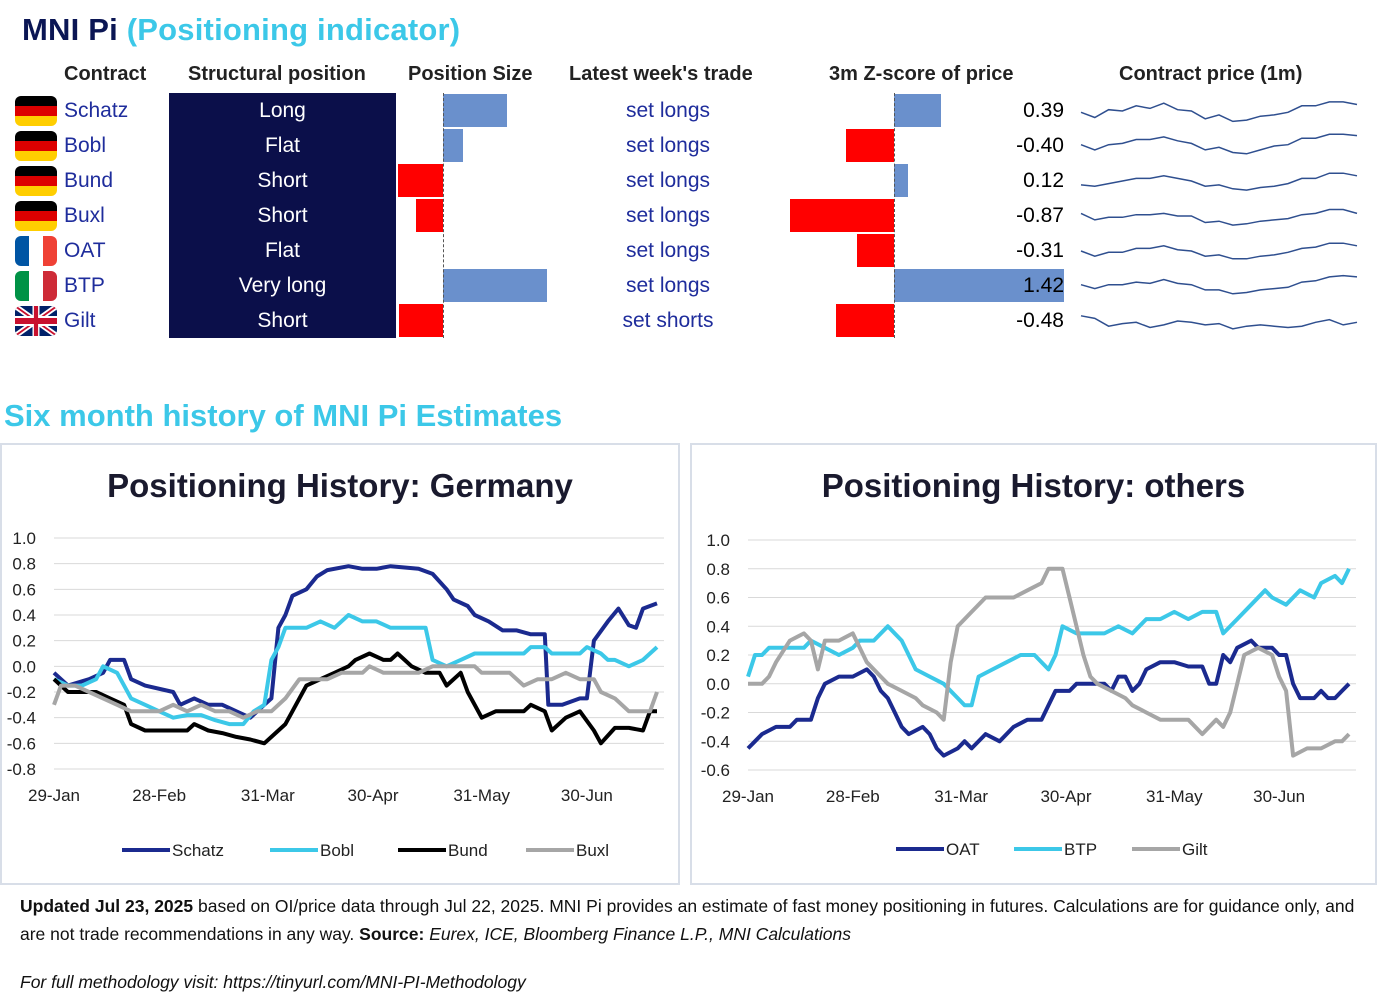 The image size is (1384, 1003). I want to click on zscore-value: -0.31, so click(1040, 250).